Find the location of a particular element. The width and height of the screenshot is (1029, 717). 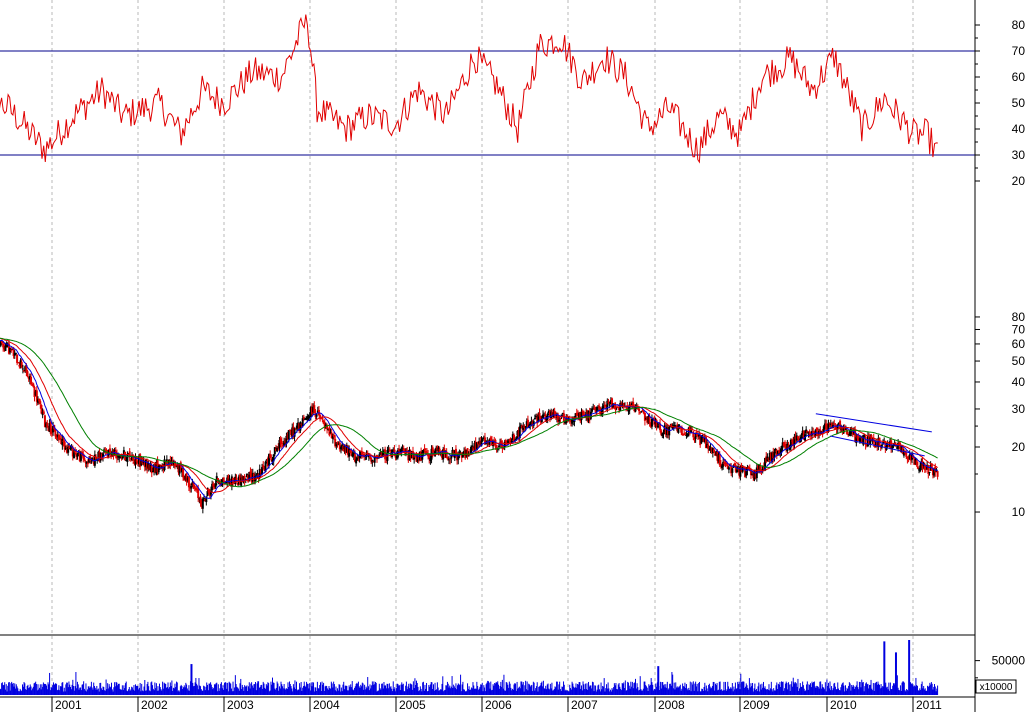

volume-panel: 50000 x10000 is located at coordinates (512, 667).